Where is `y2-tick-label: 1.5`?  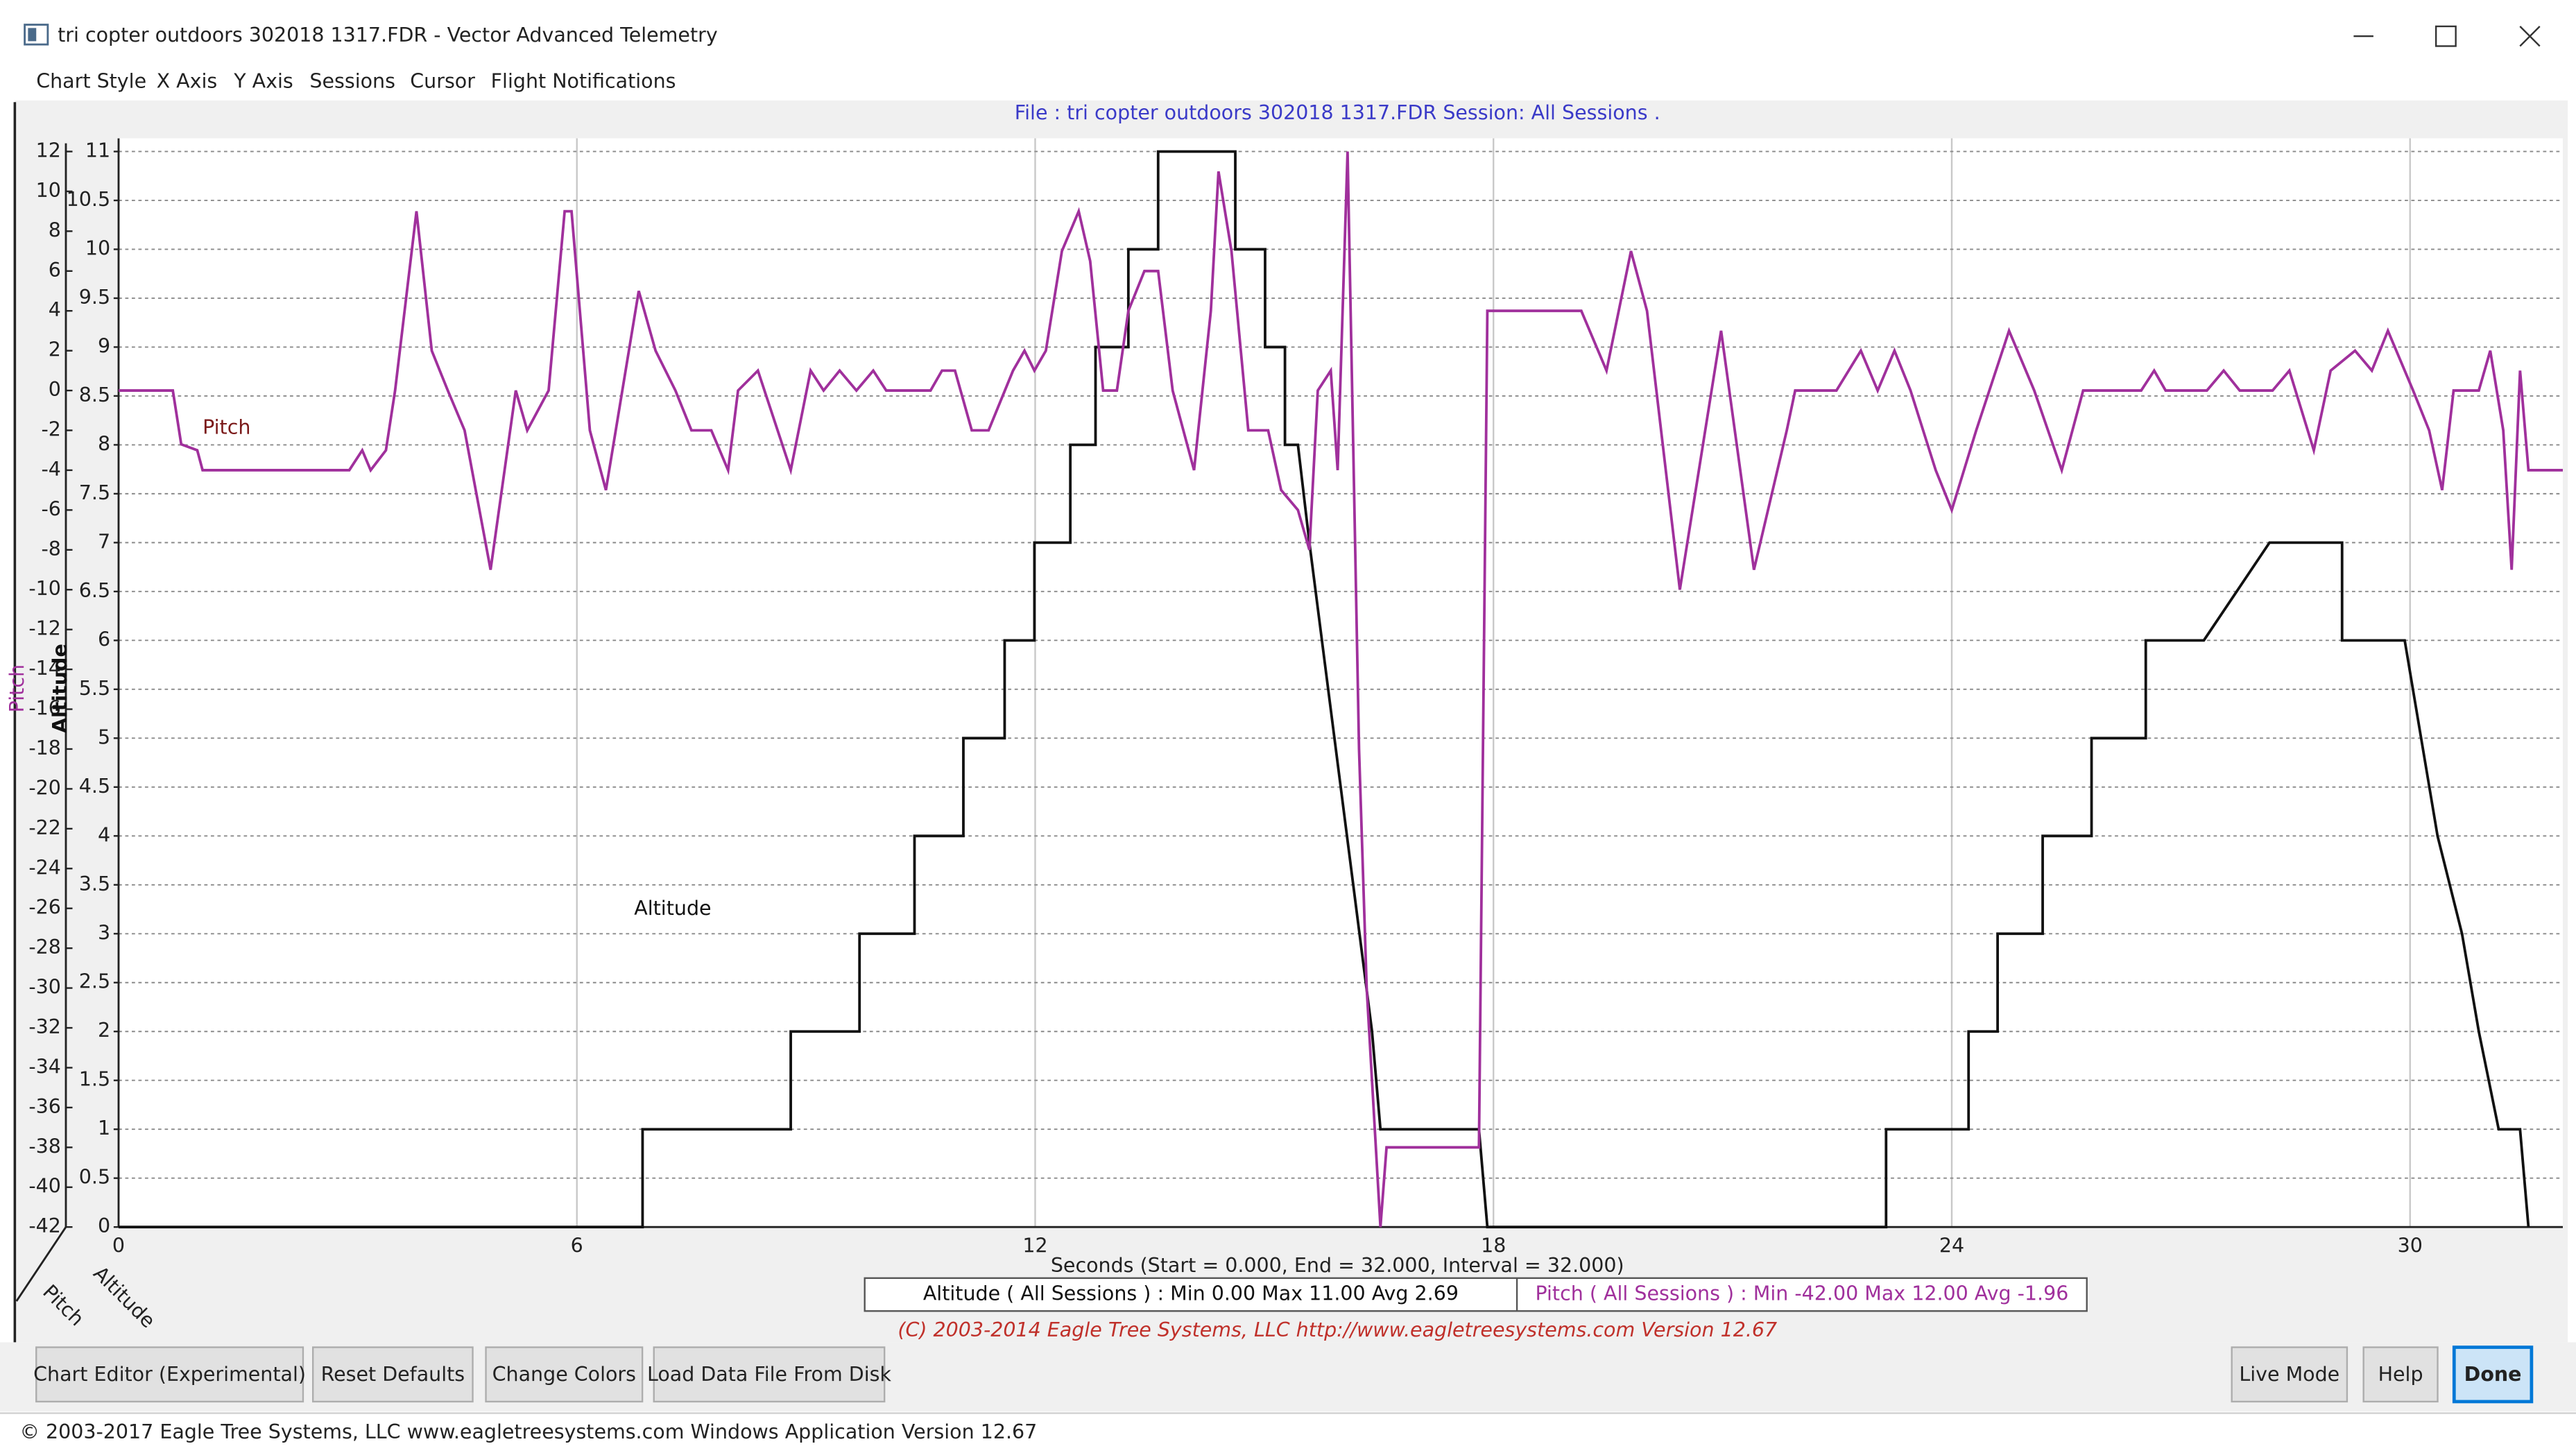 y2-tick-label: 1.5 is located at coordinates (94, 1079).